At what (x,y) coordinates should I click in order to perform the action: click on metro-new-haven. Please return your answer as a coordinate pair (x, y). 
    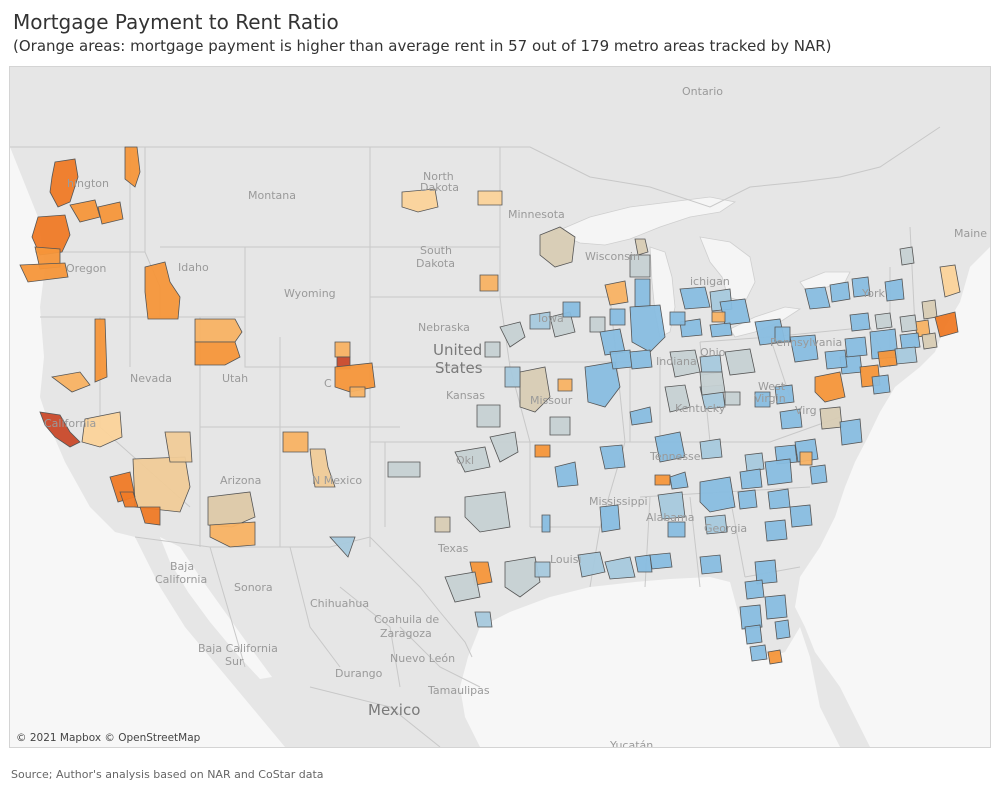
    Looking at the image, I should click on (883, 321).